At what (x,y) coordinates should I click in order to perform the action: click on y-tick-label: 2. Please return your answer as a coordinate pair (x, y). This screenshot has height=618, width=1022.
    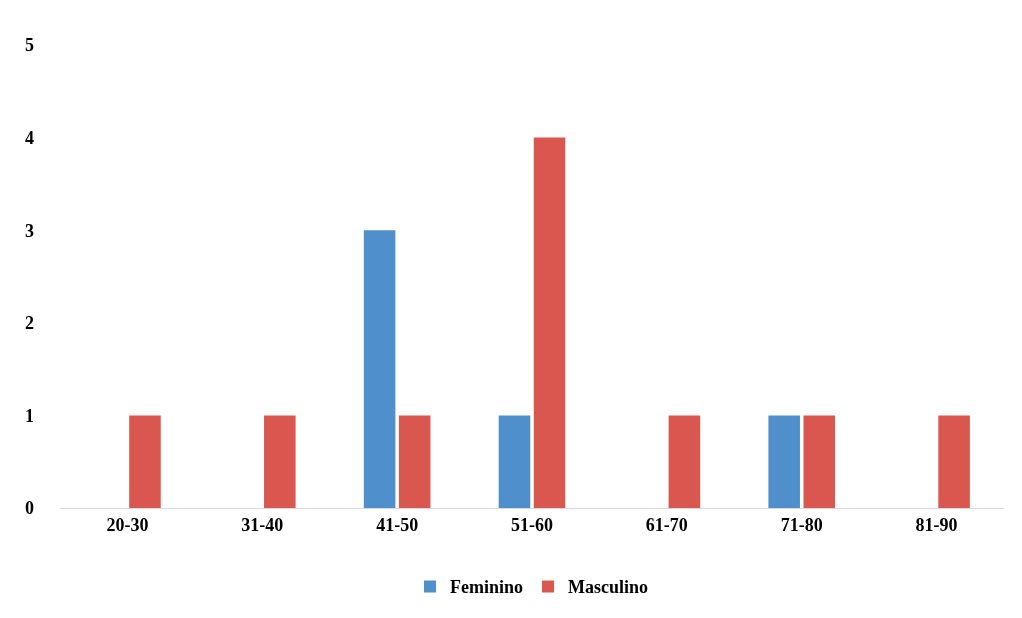
    Looking at the image, I should click on (29, 323).